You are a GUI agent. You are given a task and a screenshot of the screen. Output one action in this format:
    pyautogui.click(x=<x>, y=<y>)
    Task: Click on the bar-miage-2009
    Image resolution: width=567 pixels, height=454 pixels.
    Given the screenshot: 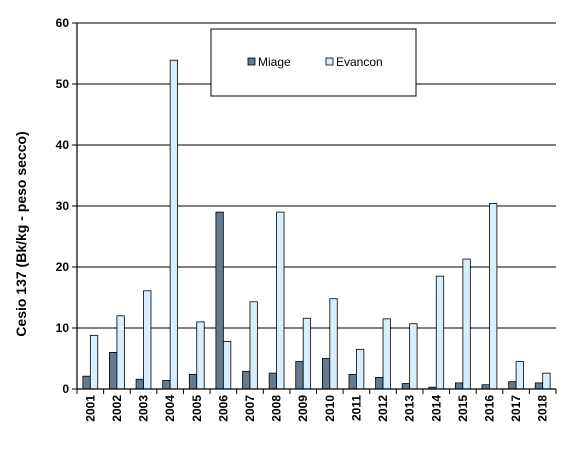 What is the action you would take?
    pyautogui.click(x=299, y=375)
    